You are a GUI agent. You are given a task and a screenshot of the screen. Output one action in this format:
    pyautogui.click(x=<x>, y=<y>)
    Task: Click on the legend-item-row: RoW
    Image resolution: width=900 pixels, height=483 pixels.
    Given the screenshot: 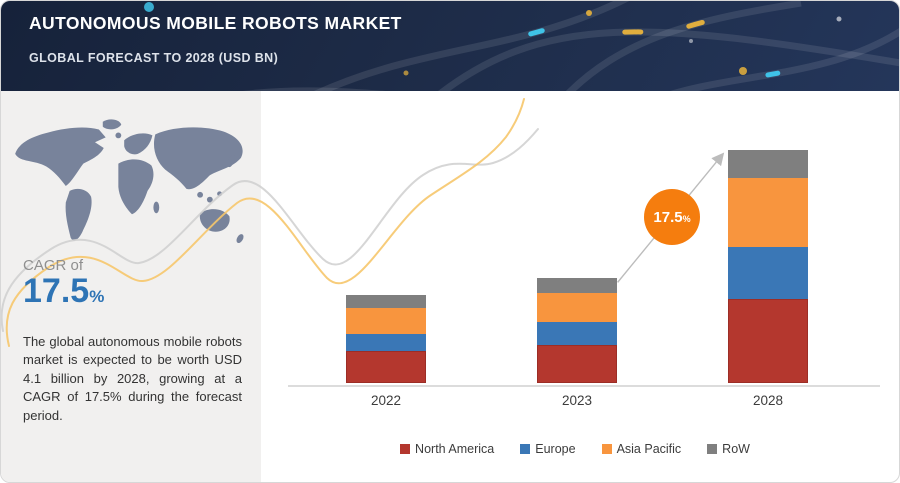 What is the action you would take?
    pyautogui.click(x=728, y=449)
    